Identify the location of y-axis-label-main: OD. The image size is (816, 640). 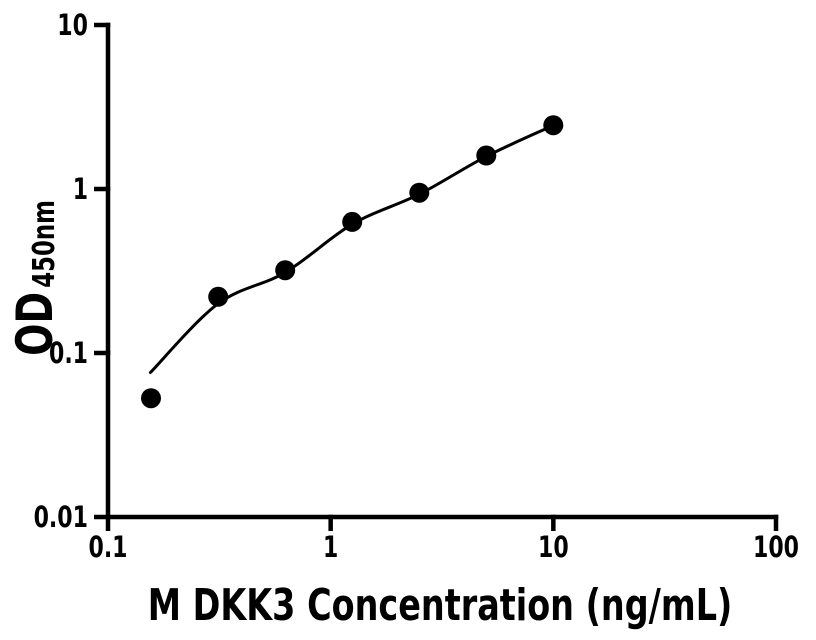
(35, 324).